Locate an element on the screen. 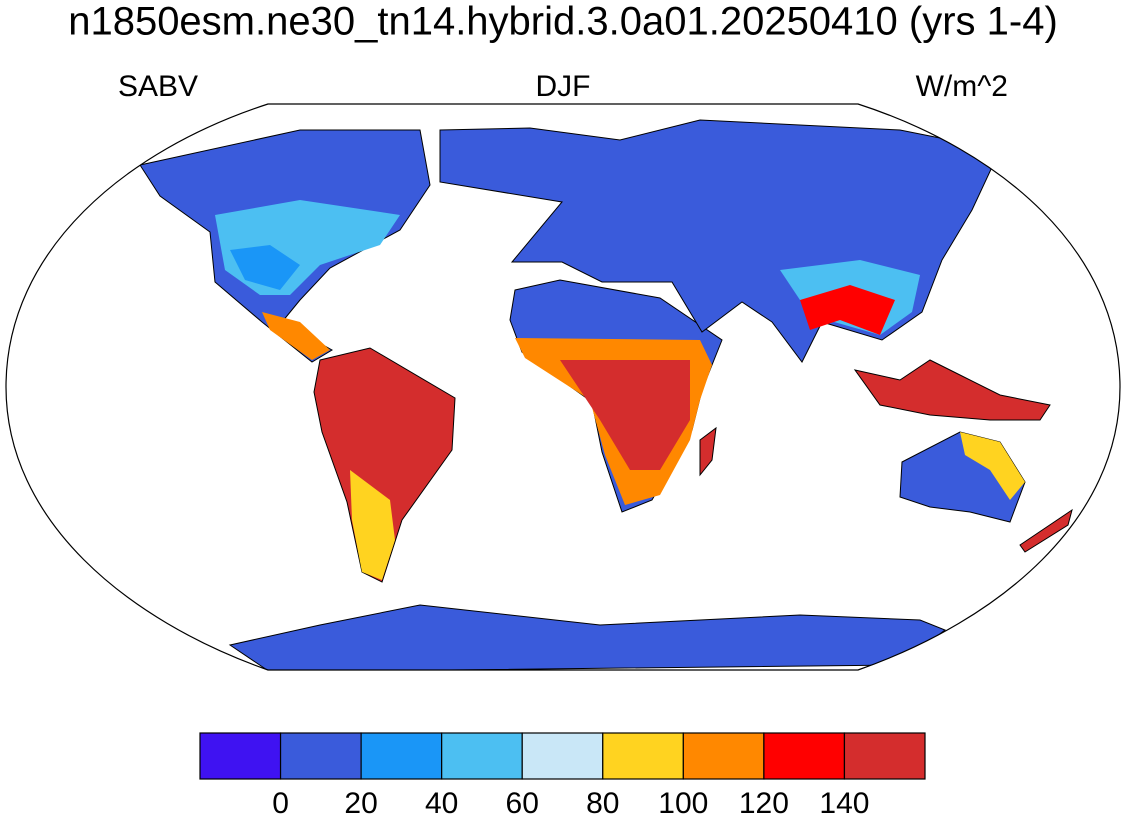 The image size is (1126, 821). colorbar-tick-label: 140 is located at coordinates (844, 803).